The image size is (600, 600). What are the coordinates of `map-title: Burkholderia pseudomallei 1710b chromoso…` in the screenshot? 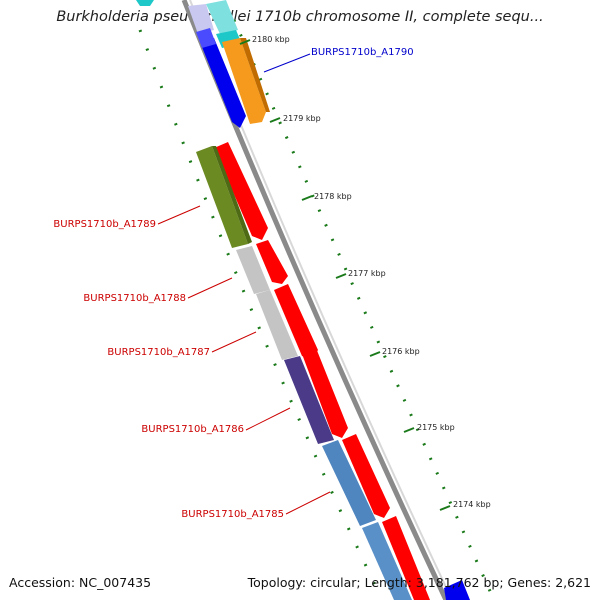 It's located at (300, 17).